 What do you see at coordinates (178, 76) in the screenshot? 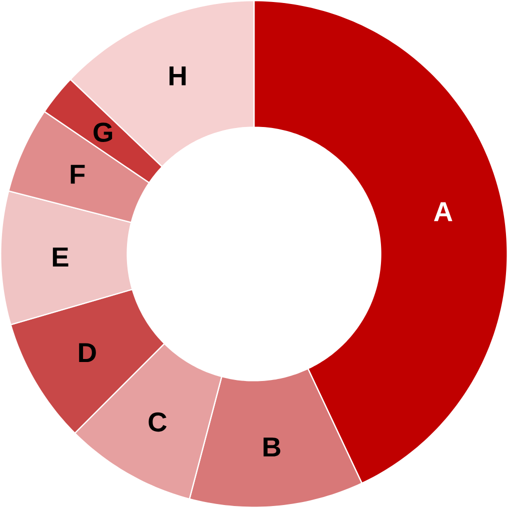
I see `slice-label: H` at bounding box center [178, 76].